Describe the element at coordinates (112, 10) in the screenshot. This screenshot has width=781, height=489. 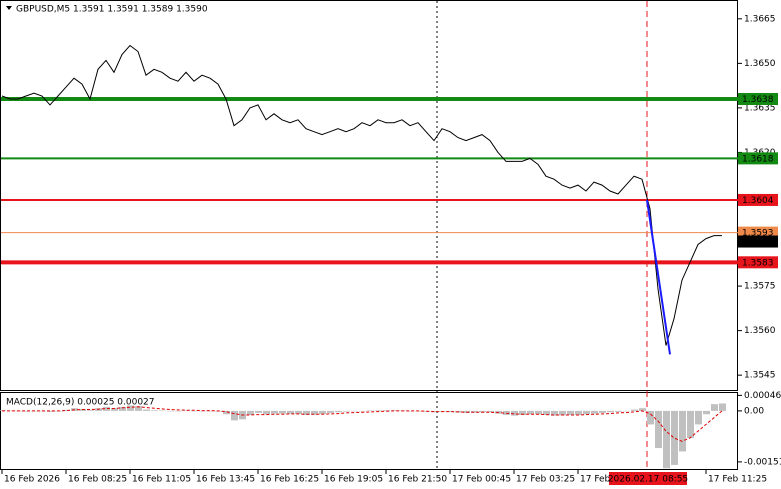
I see `price-header: GBPUSD,M5 1.3591 1.3591 1.3589 1.3590` at that location.